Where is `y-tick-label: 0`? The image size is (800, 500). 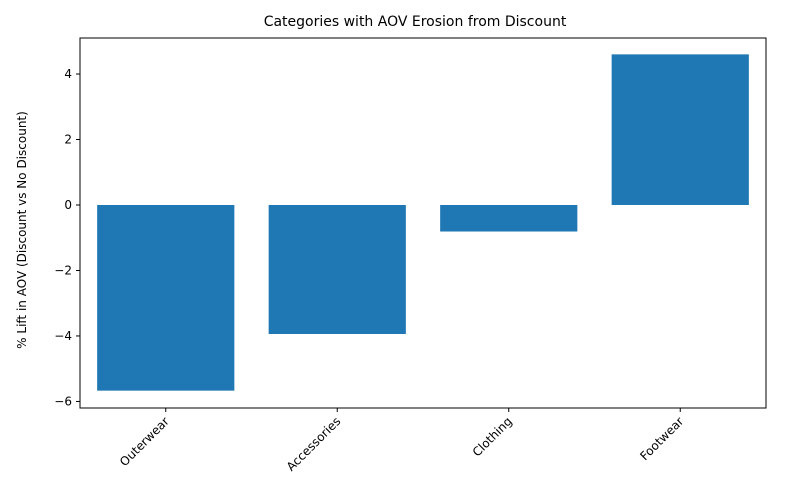
y-tick-label: 0 is located at coordinates (68, 205).